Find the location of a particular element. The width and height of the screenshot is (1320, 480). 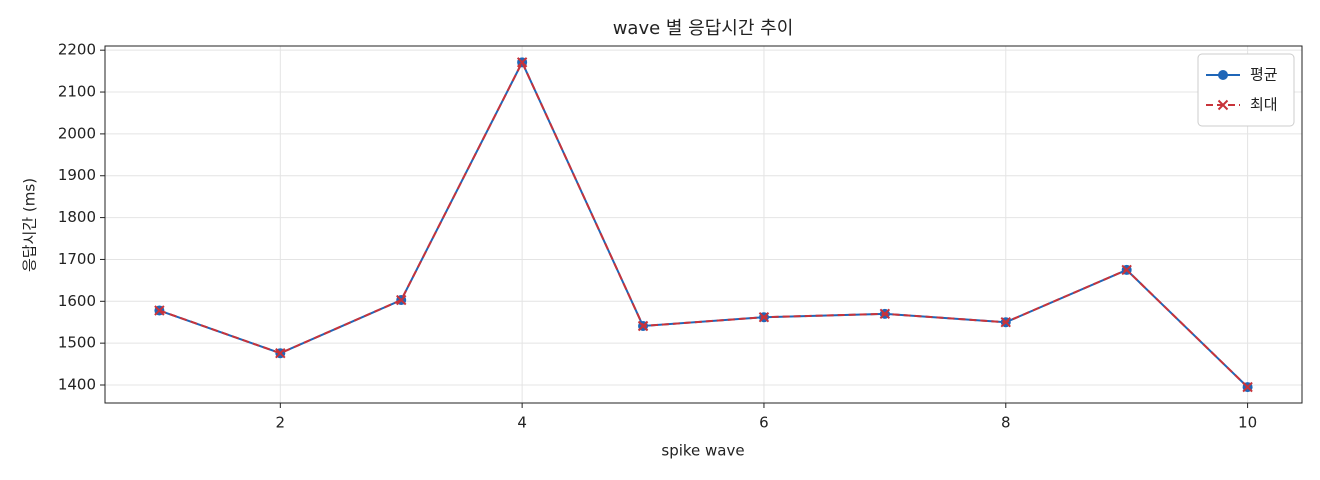

x-tick-label: 4 is located at coordinates (522, 423).